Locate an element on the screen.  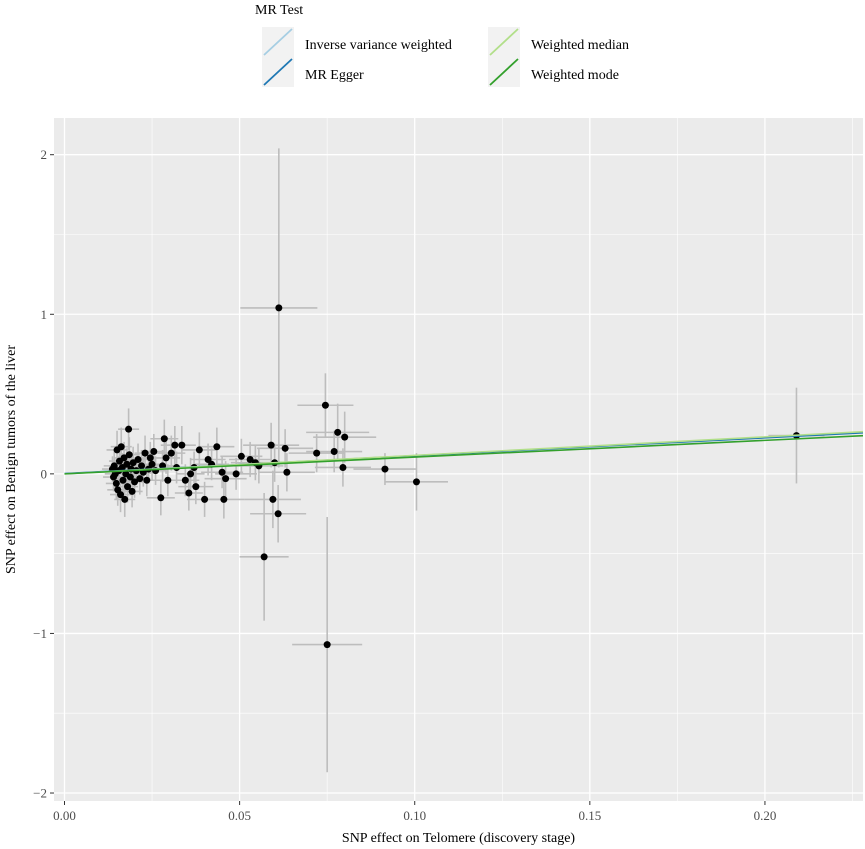
legend-label: Inverse variance weighted is located at coordinates (378, 45).